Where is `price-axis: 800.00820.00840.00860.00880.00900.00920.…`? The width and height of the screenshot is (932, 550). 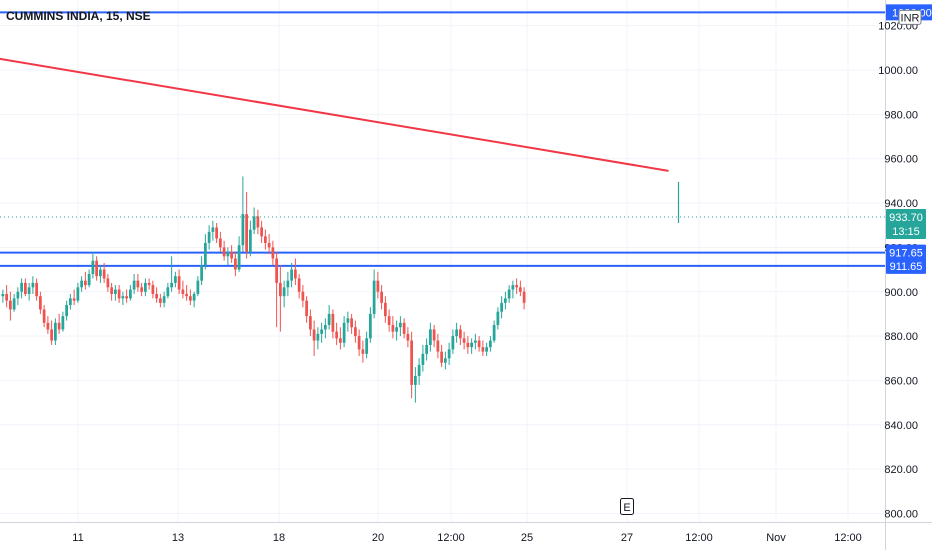
price-axis: 800.00820.00840.00860.00880.00900.00920.… is located at coordinates (898, 275).